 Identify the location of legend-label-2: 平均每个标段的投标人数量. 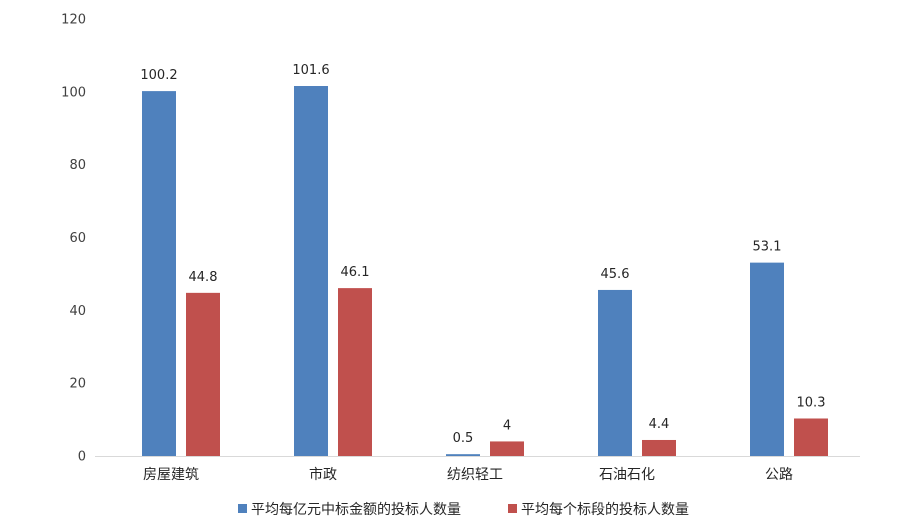
(605, 510).